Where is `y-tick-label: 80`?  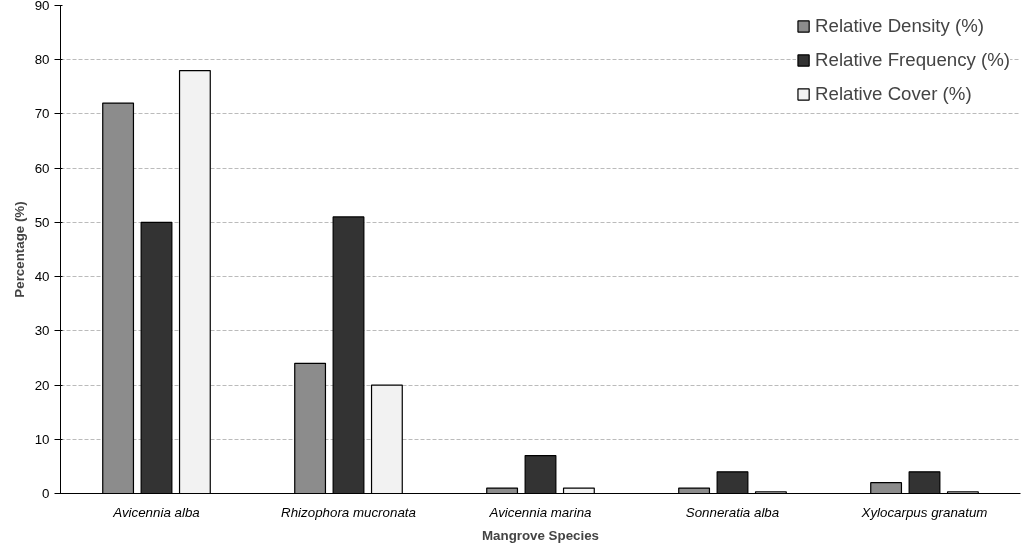 y-tick-label: 80 is located at coordinates (42, 60).